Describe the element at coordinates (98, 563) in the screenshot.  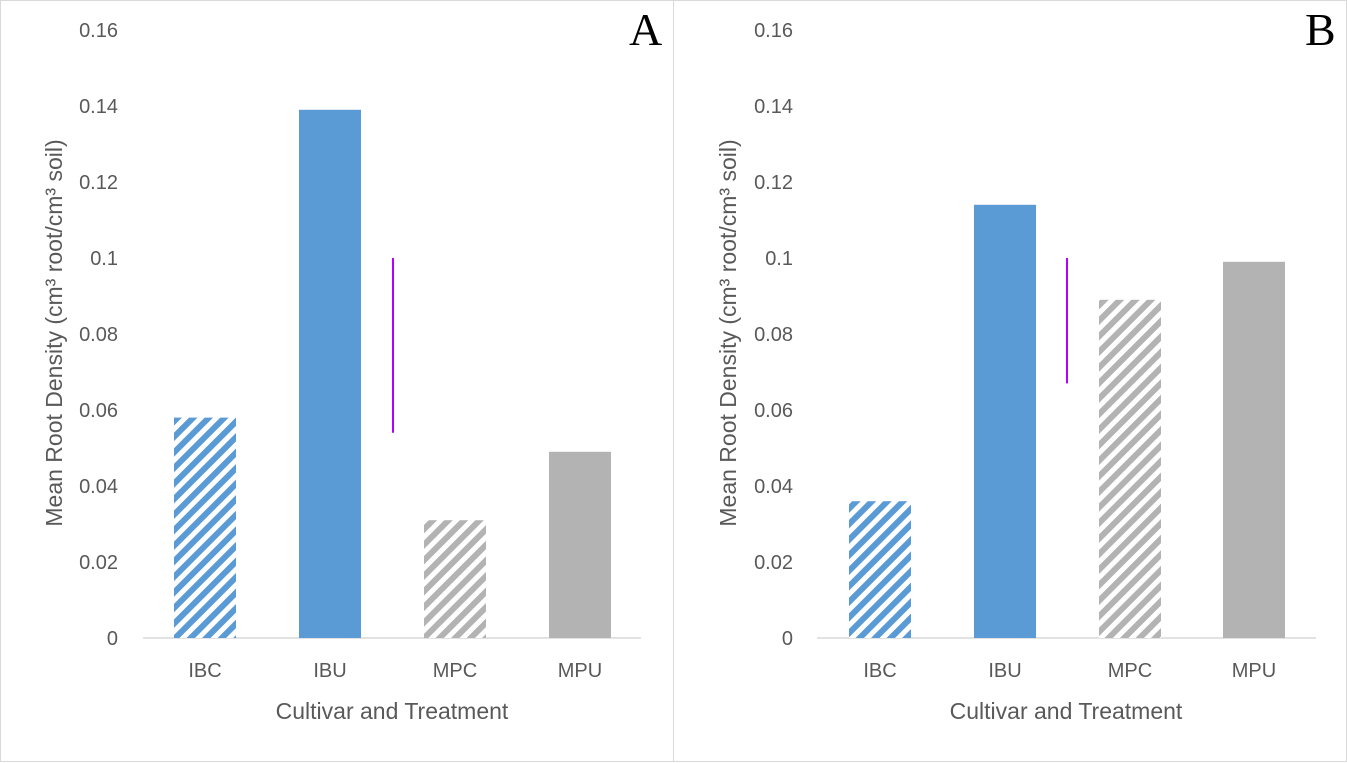
I see `panel-a-y-tick-label: 0.02` at that location.